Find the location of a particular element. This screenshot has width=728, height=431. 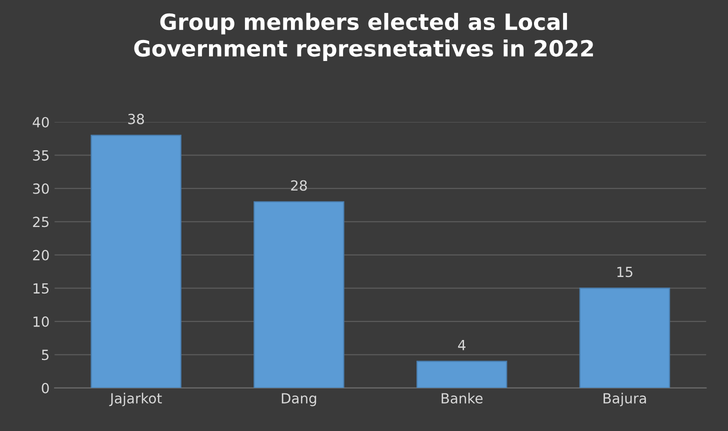

data-label: 15 is located at coordinates (624, 272).